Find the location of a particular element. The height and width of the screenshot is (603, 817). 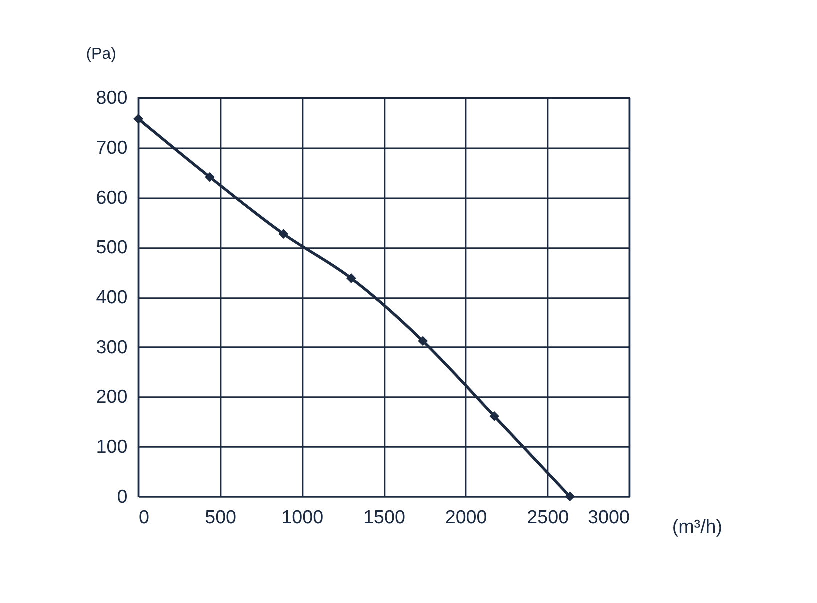

x-tick-label: 1500 is located at coordinates (385, 517).